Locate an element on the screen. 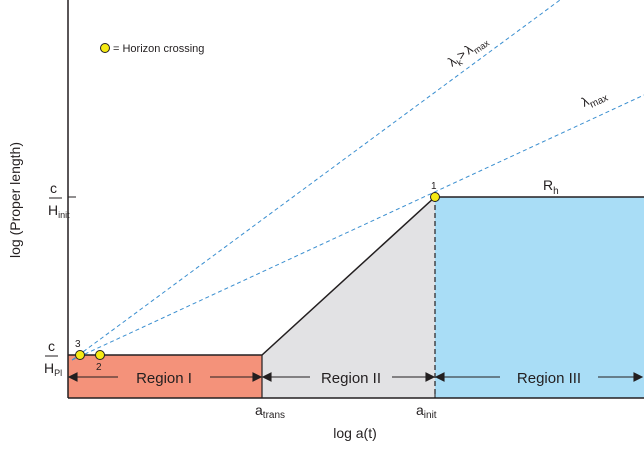  region-1-label: Region I is located at coordinates (164, 378).